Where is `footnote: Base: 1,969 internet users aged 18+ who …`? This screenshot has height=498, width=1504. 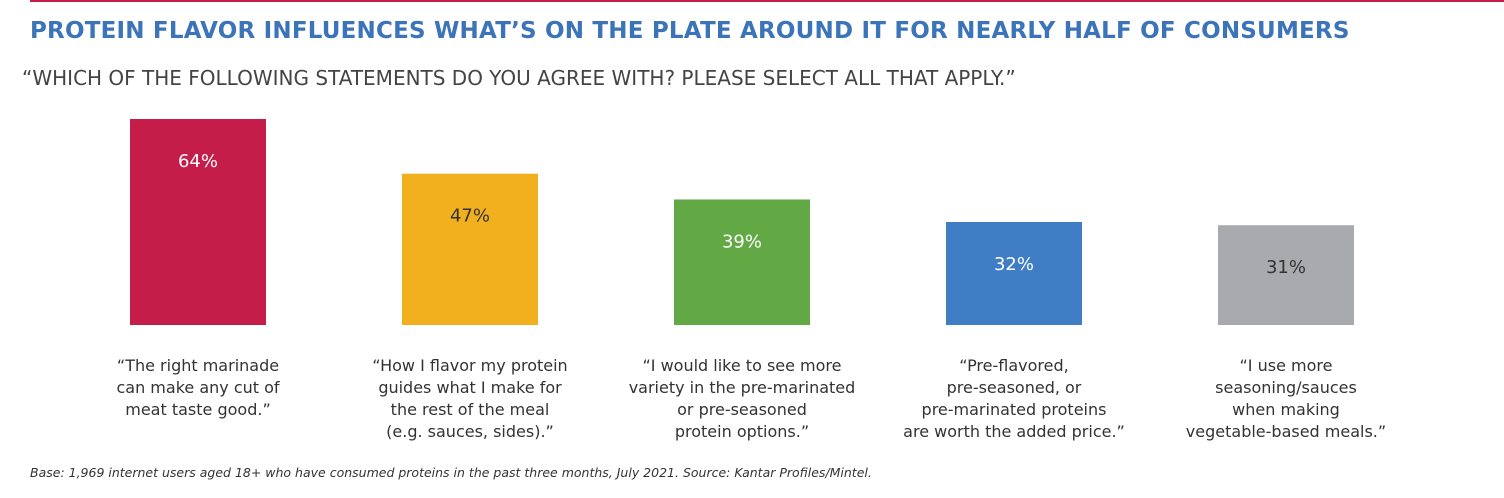
footnote: Base: 1,969 internet users aged 18+ who … is located at coordinates (451, 472).